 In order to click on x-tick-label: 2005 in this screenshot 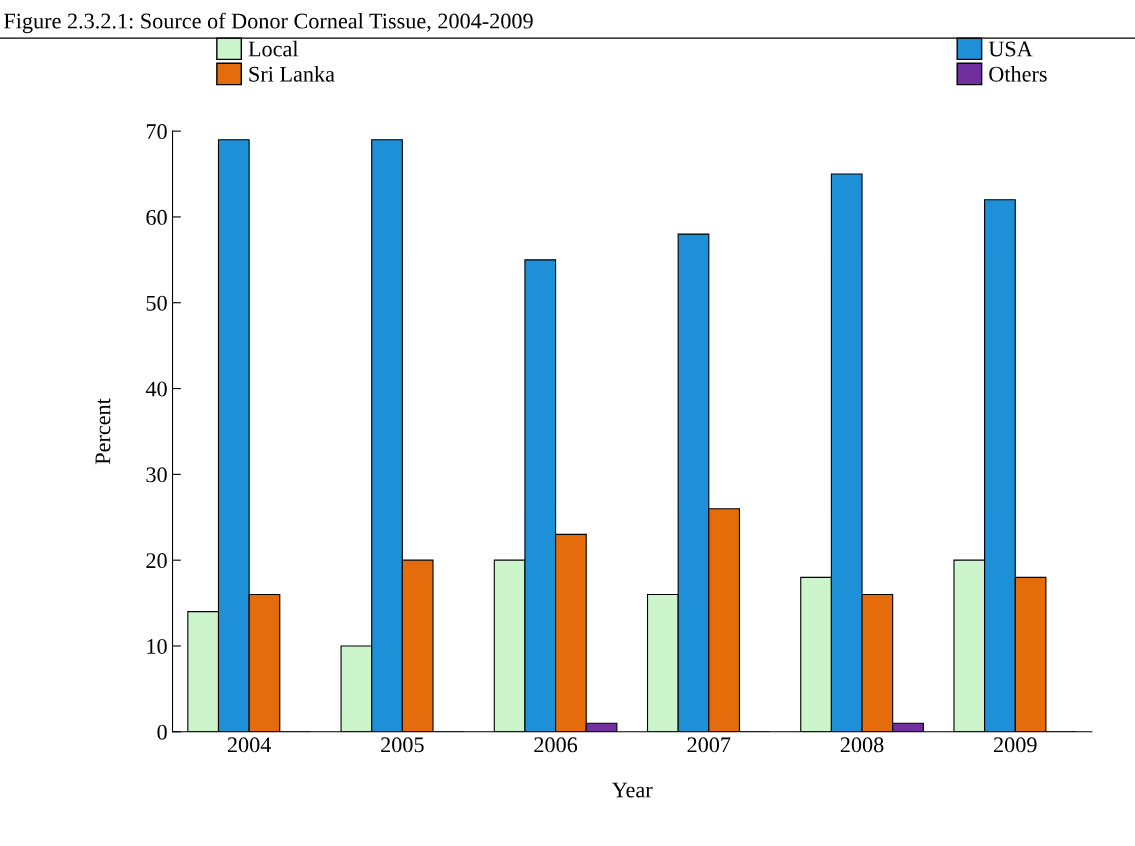, I will do `click(402, 745)`.